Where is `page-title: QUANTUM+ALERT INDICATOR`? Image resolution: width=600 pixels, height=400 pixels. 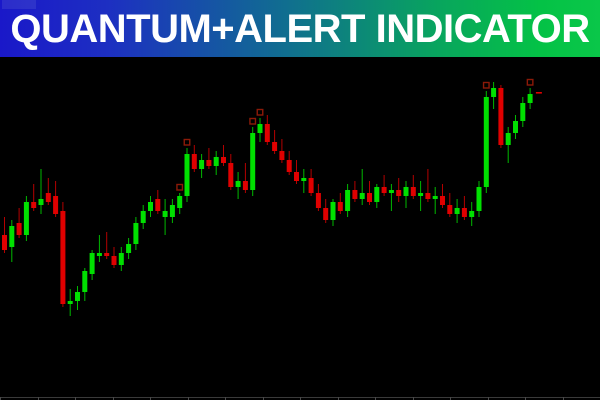
page-title: QUANTUM+ALERT INDICATOR is located at coordinates (300, 28).